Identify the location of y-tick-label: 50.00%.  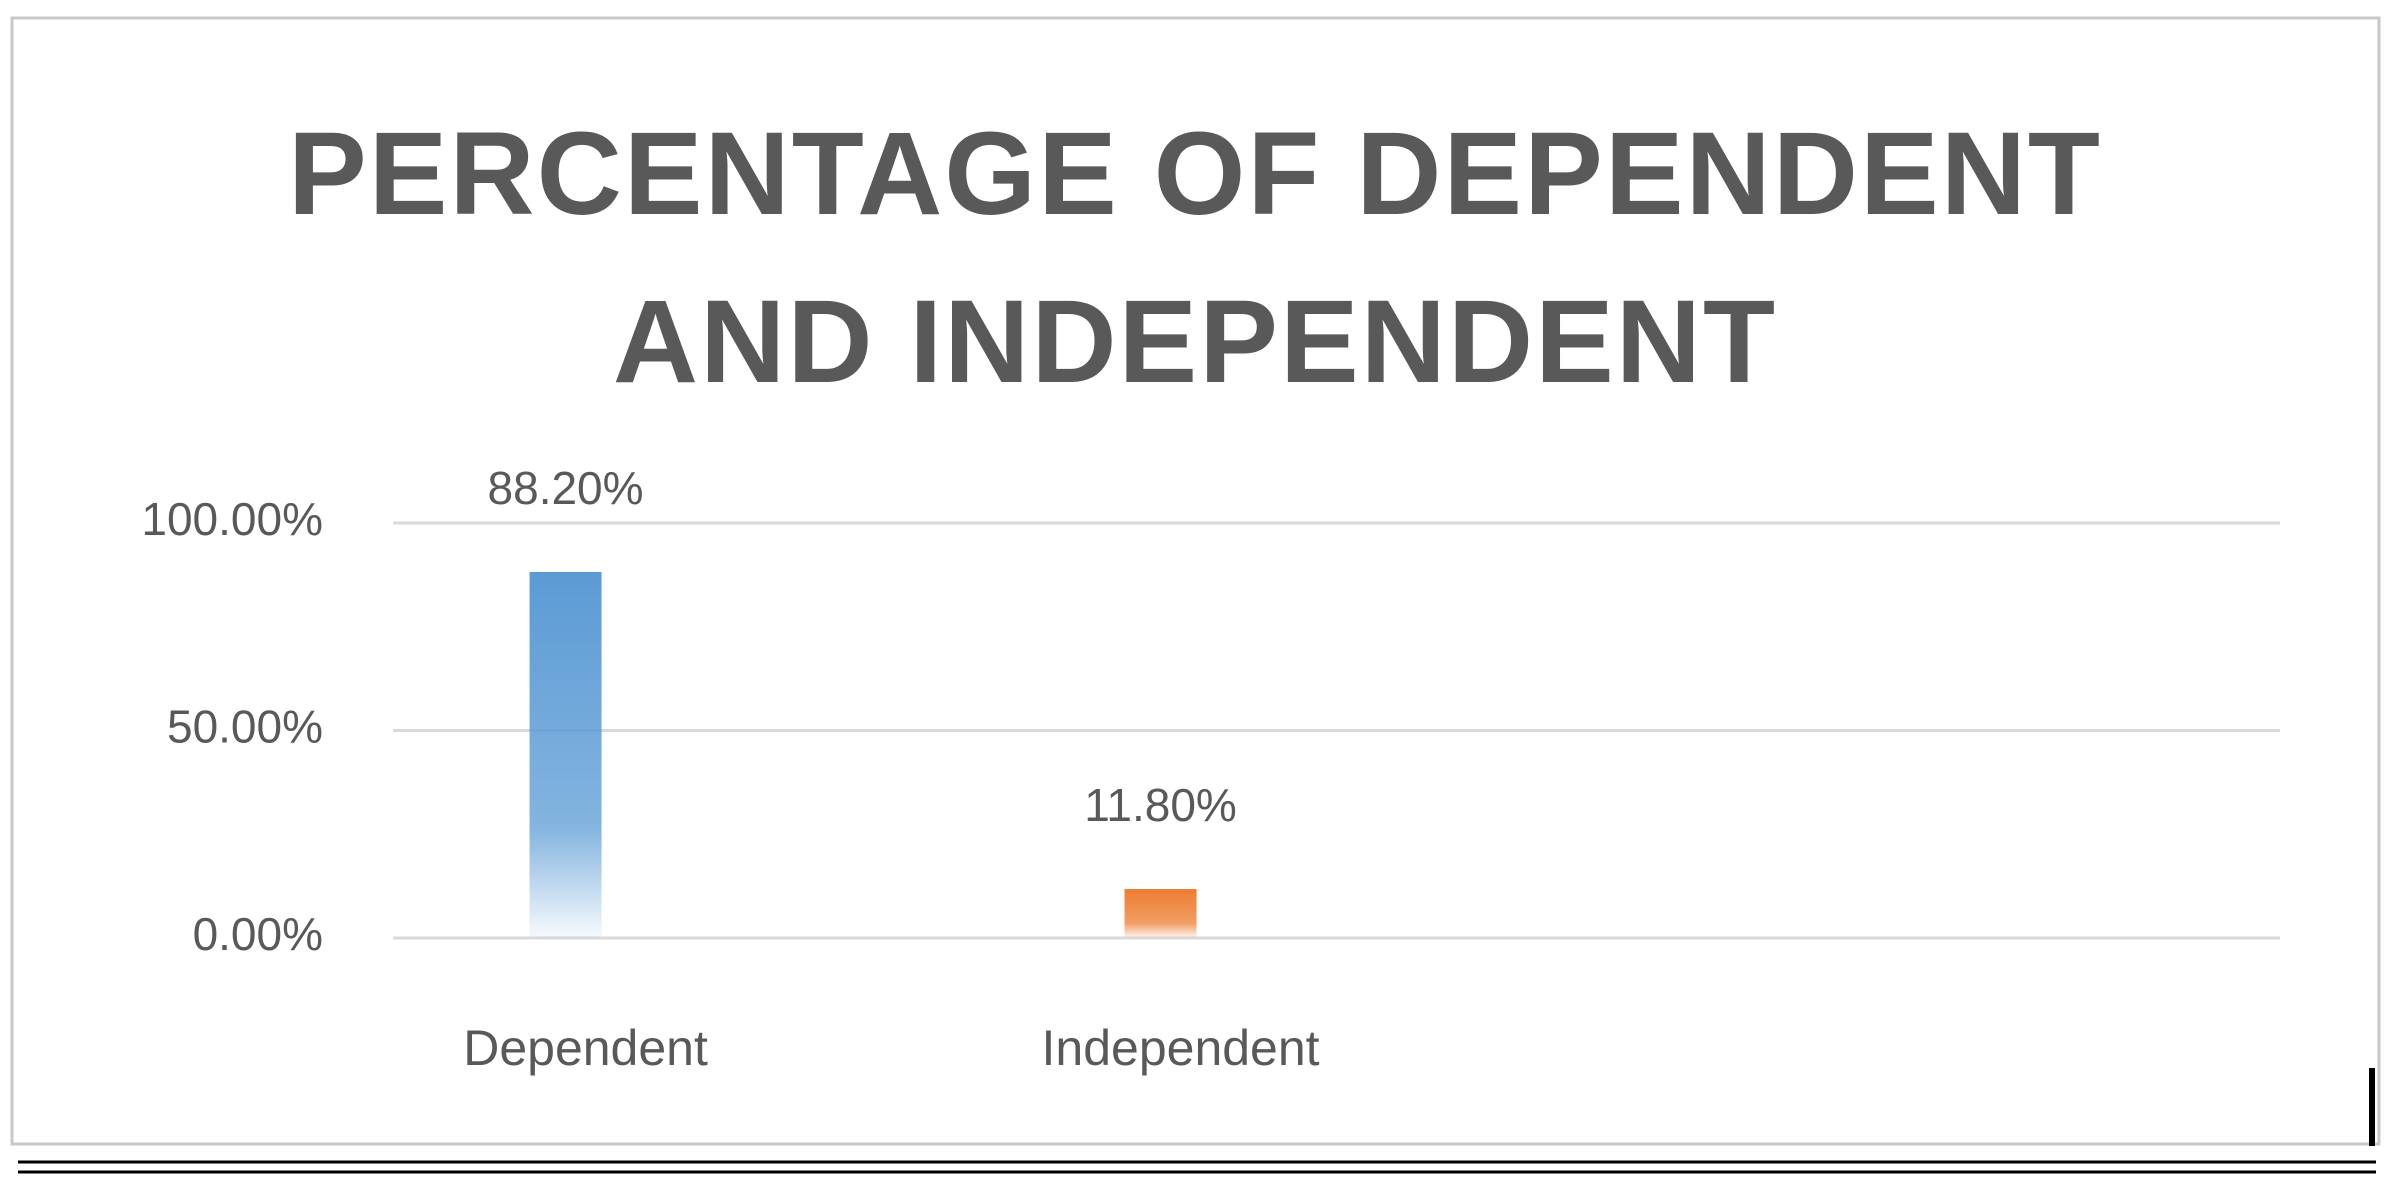
(245, 727).